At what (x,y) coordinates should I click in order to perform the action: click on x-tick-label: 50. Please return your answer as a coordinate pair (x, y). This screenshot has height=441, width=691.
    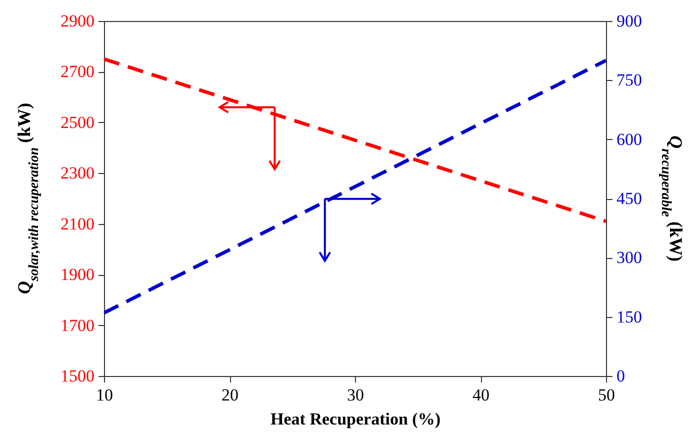
    Looking at the image, I should click on (606, 395).